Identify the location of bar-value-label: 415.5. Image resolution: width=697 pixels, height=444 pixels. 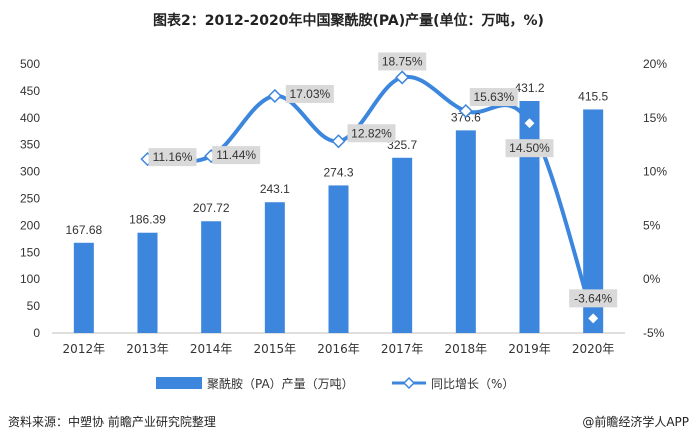
(593, 96).